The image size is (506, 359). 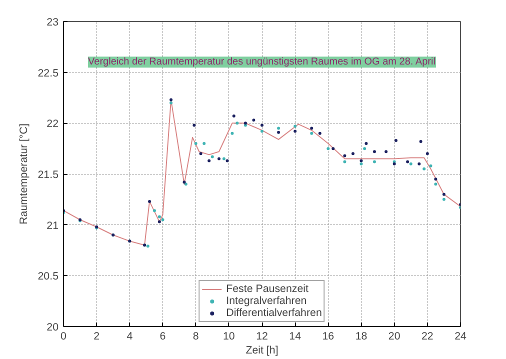 What do you see at coordinates (163, 336) in the screenshot?
I see `x-tick-label: 6` at bounding box center [163, 336].